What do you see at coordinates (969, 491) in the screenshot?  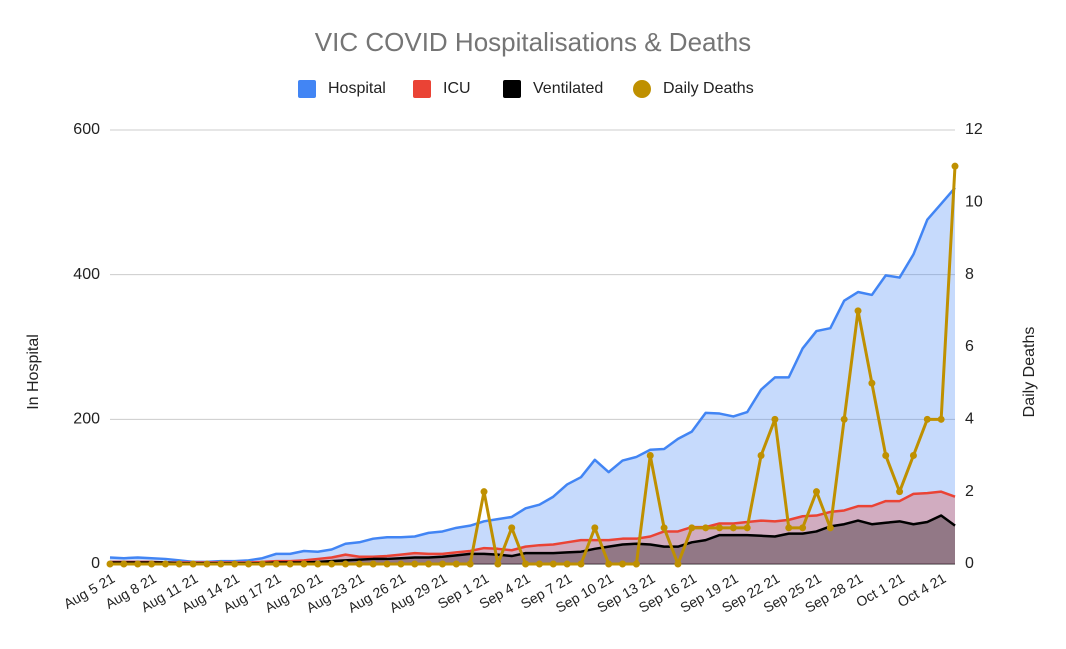 I see `y2-tick-label: 2` at bounding box center [969, 491].